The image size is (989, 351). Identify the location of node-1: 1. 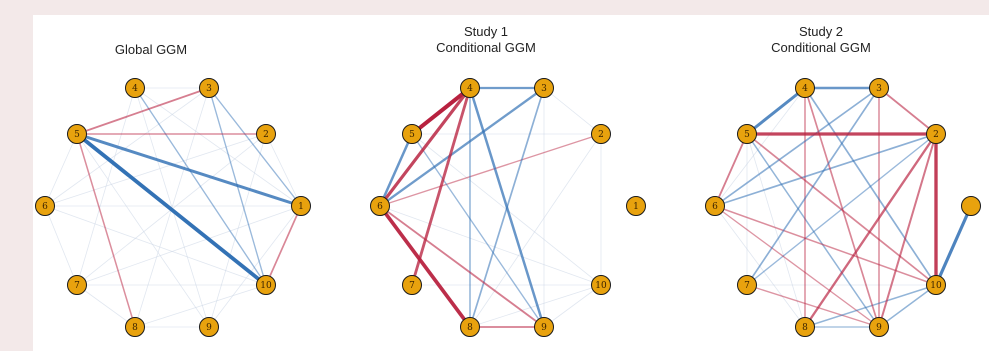
(301, 206).